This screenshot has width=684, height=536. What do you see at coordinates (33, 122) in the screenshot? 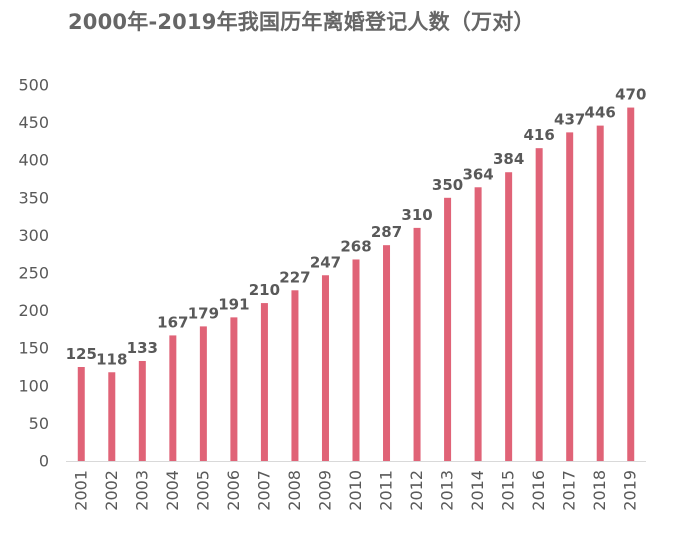
I see `y-tick-label: 450` at bounding box center [33, 122].